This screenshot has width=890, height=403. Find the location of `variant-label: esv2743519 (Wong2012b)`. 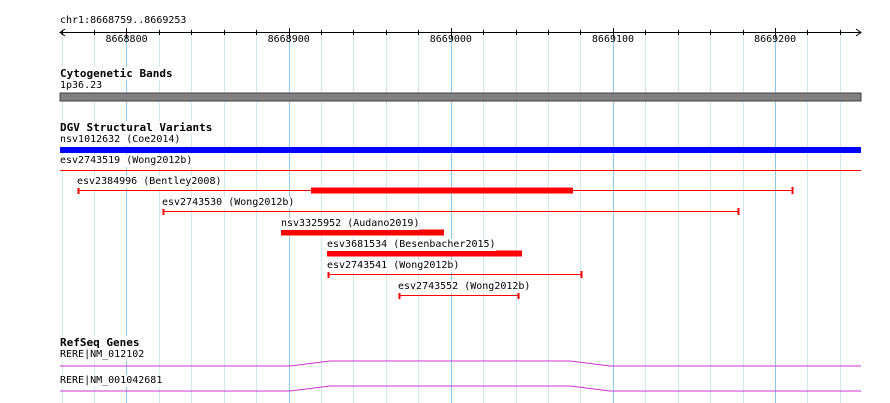

variant-label: esv2743519 (Wong2012b) is located at coordinates (126, 161).